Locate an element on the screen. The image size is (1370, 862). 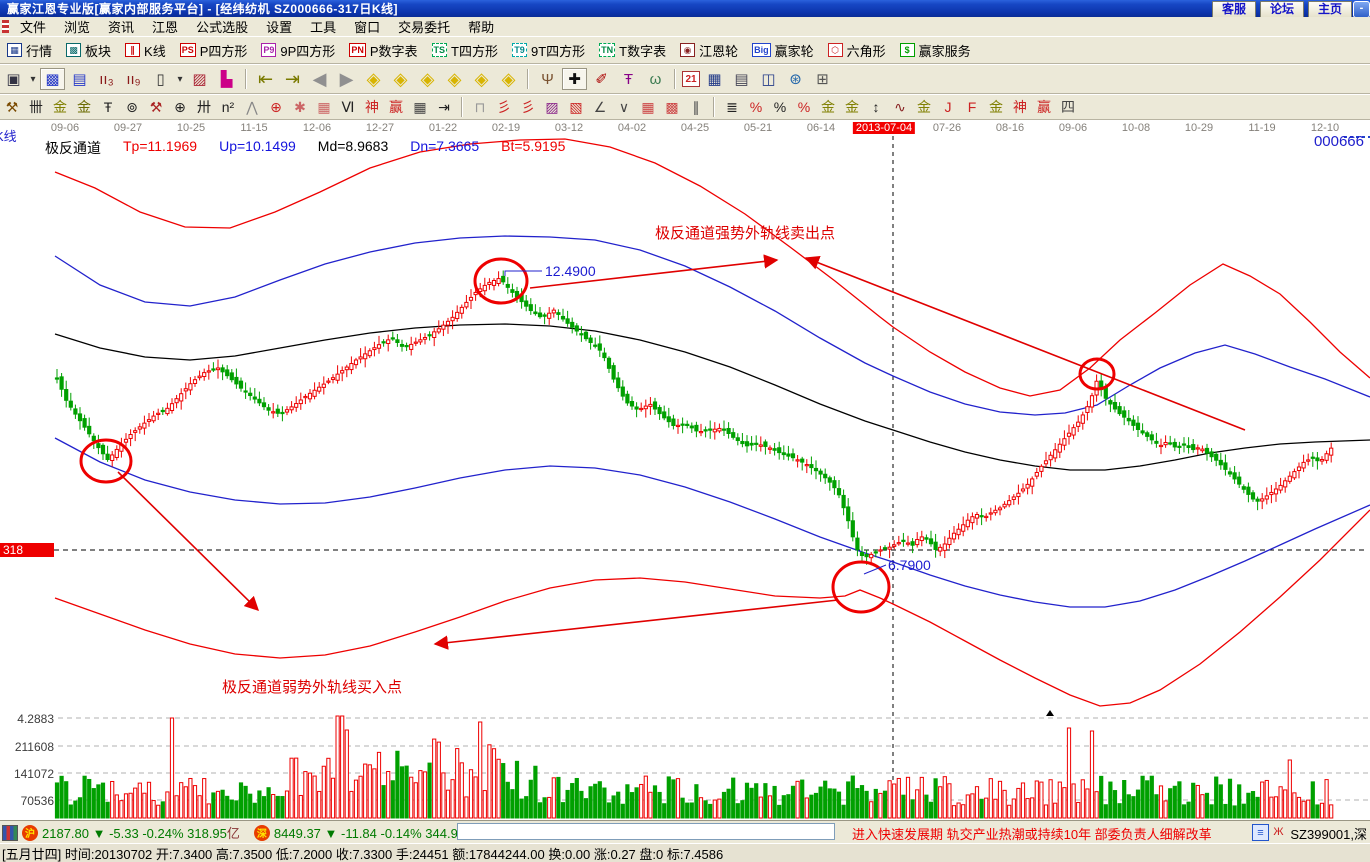
toolbar-button: ∥K线 is located at coordinates (145, 50).